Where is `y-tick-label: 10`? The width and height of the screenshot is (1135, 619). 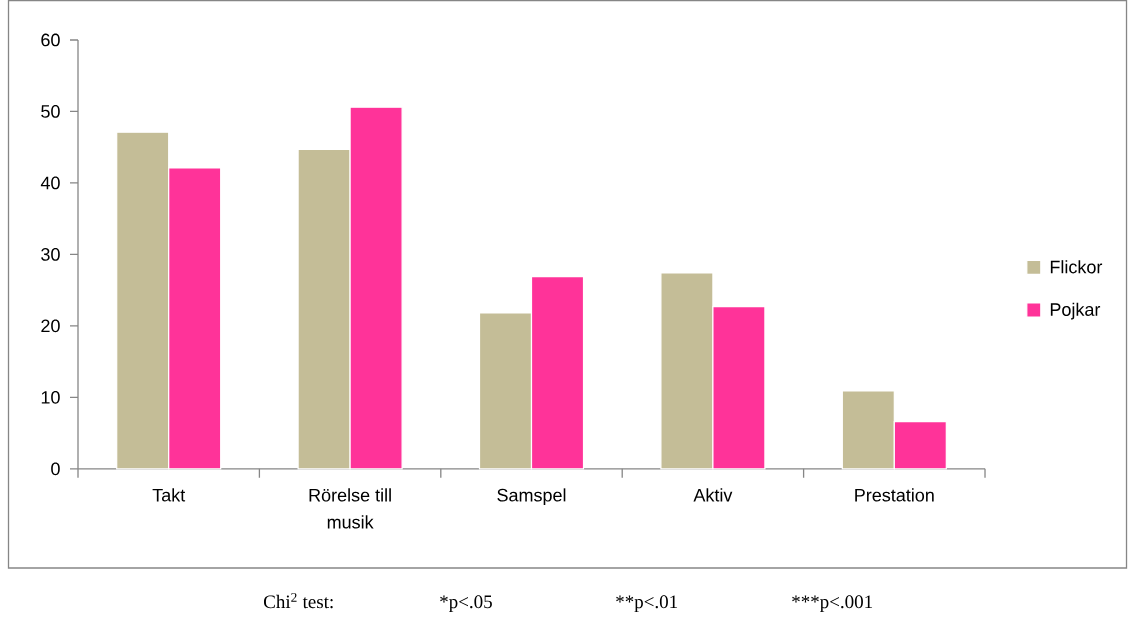 y-tick-label: 10 is located at coordinates (50, 397).